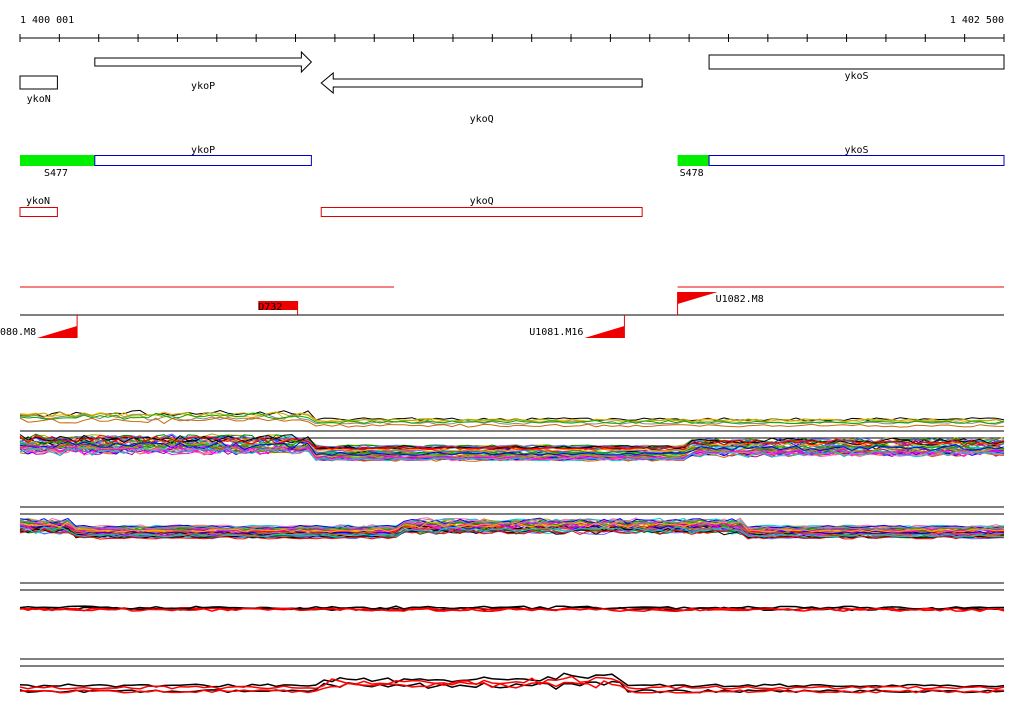 This screenshot has width=1024, height=718. What do you see at coordinates (39, 99) in the screenshot?
I see `gene-ykoN-label: ykoN` at bounding box center [39, 99].